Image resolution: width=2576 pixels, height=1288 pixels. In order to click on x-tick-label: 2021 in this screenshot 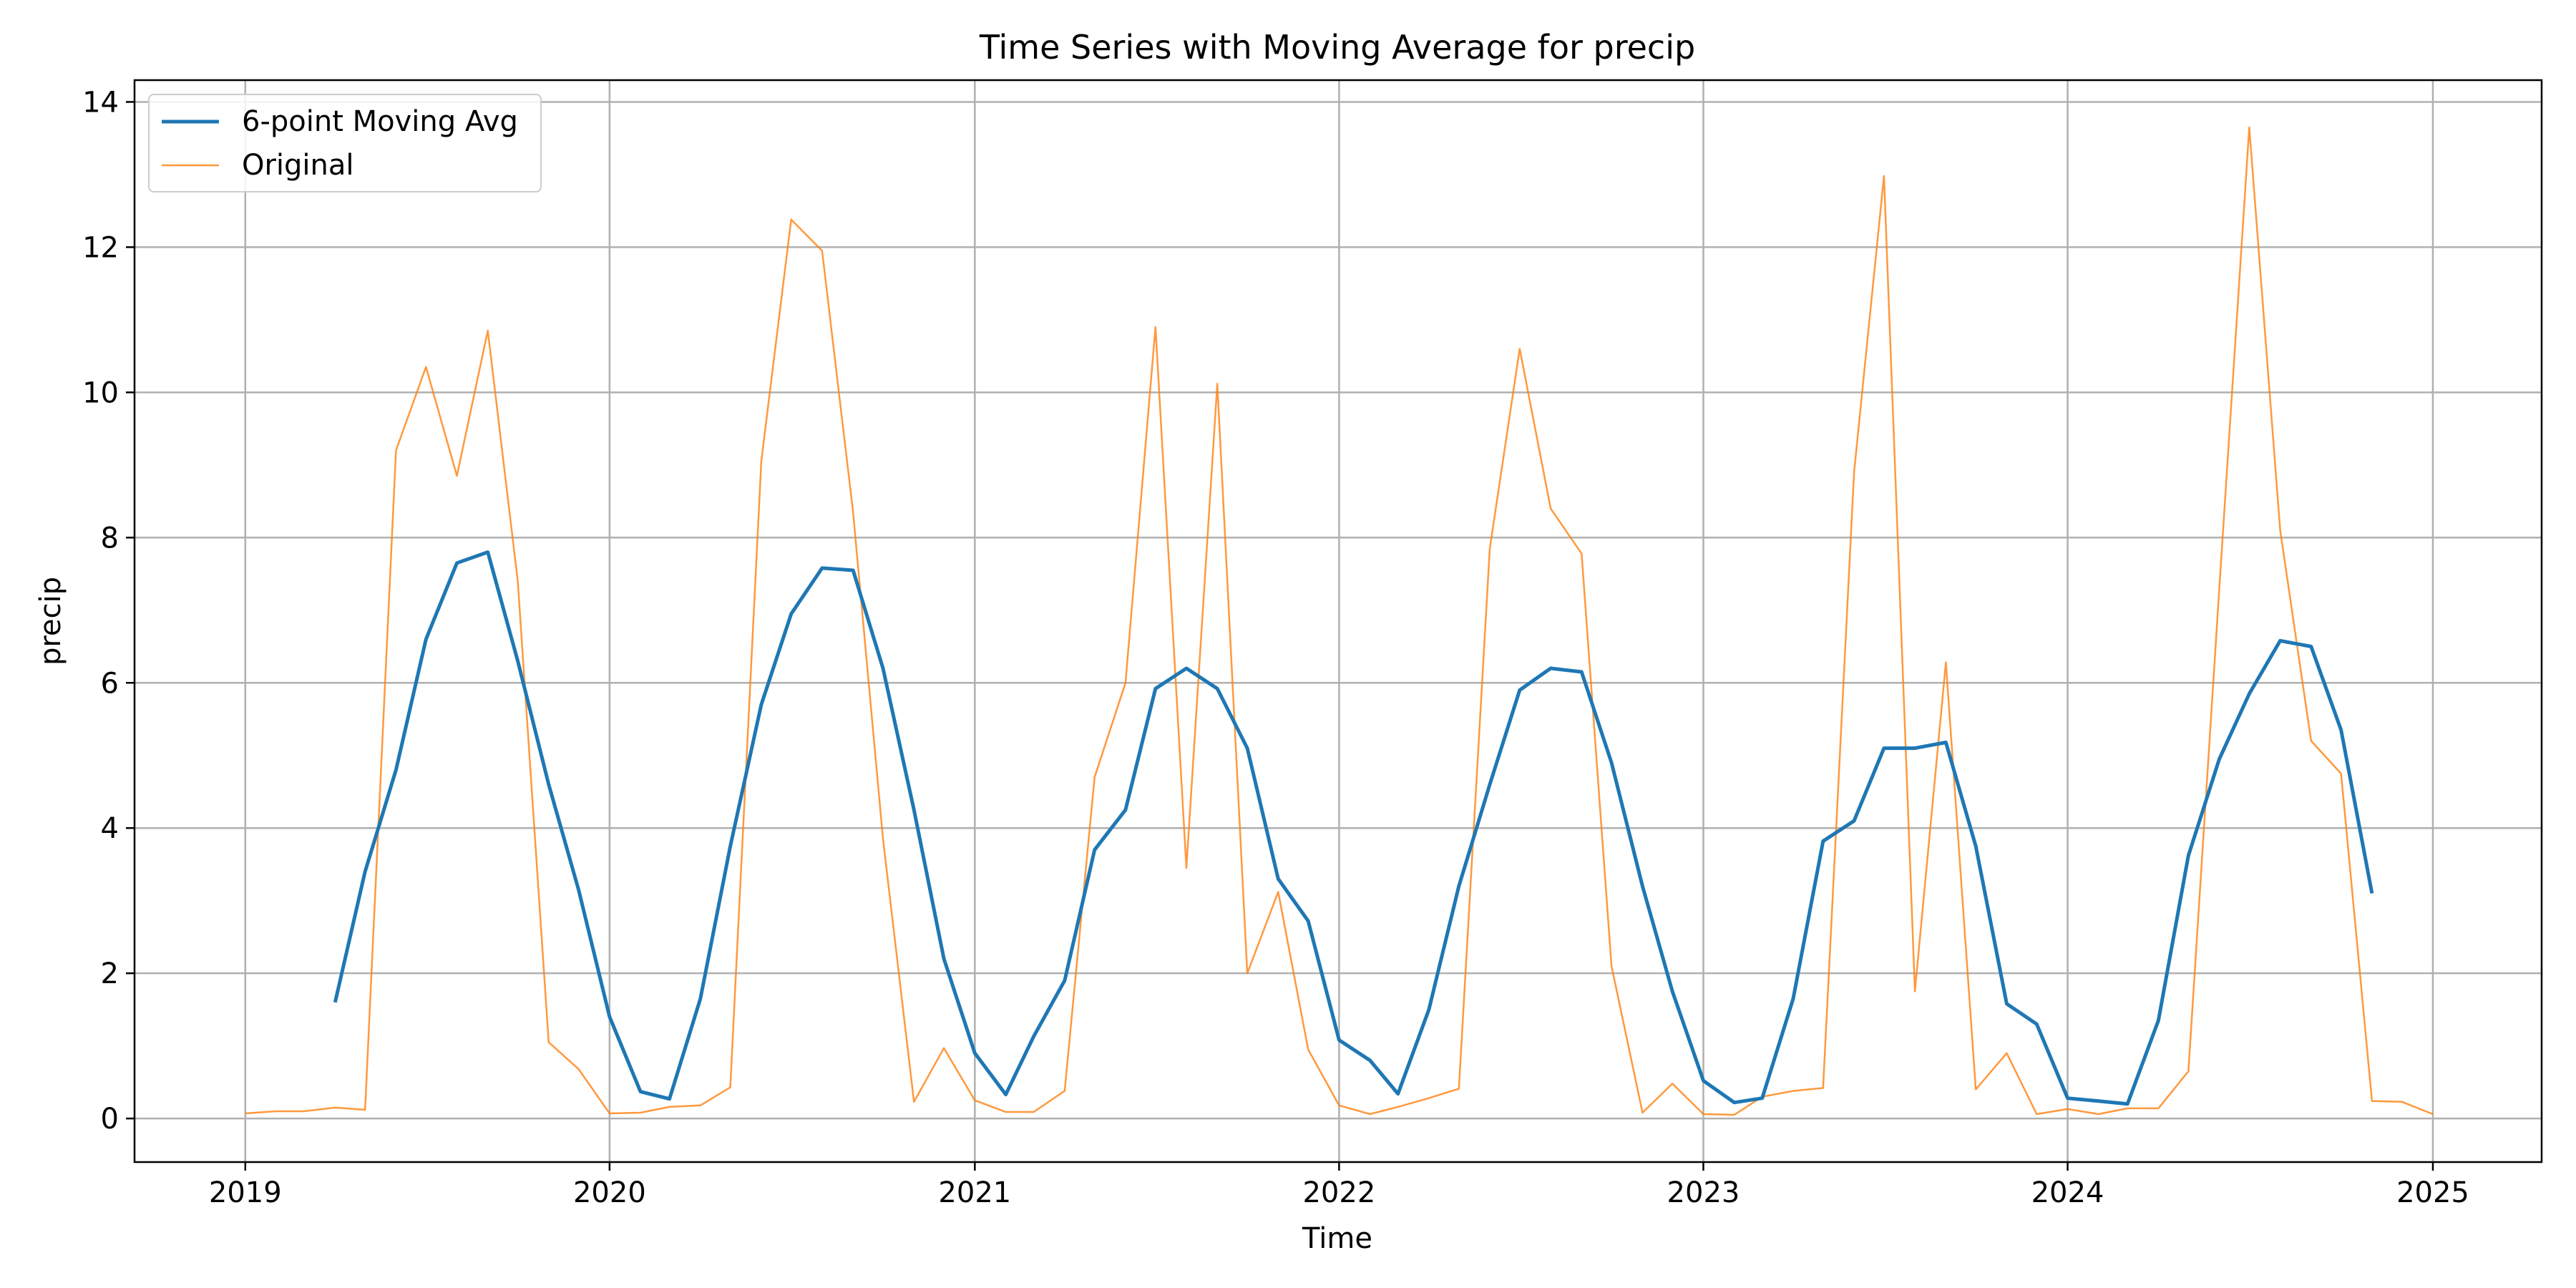, I will do `click(974, 1192)`.